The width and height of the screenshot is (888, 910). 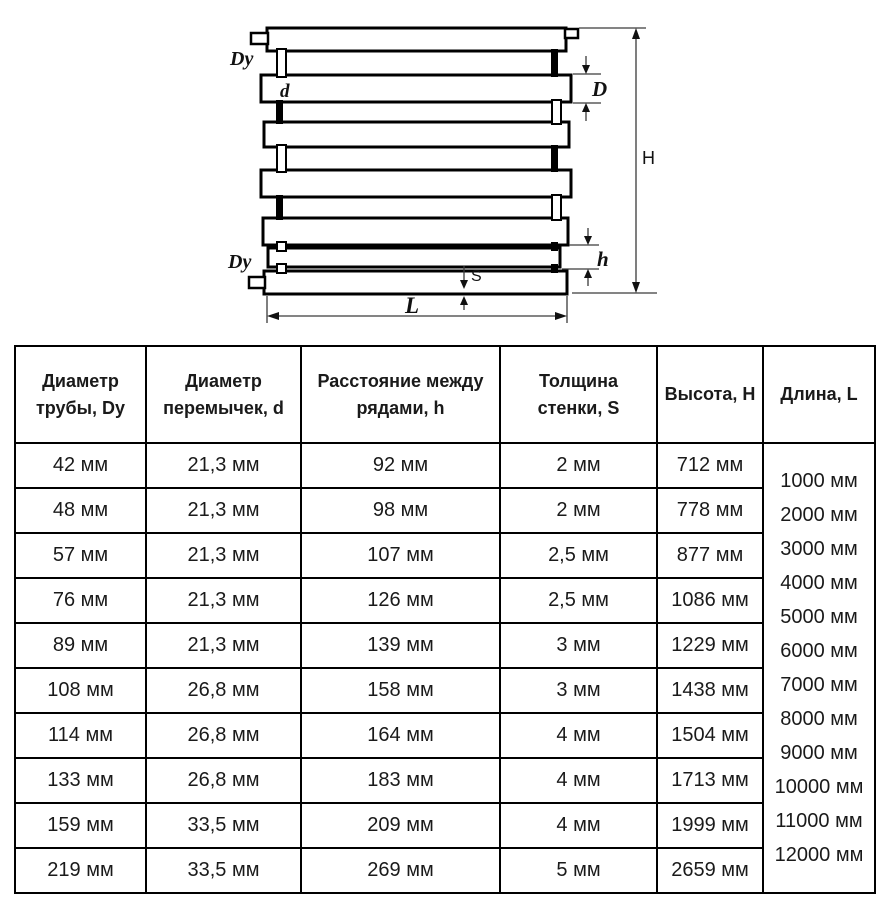 What do you see at coordinates (400, 780) in the screenshot?
I see `table-cell: 183 мм` at bounding box center [400, 780].